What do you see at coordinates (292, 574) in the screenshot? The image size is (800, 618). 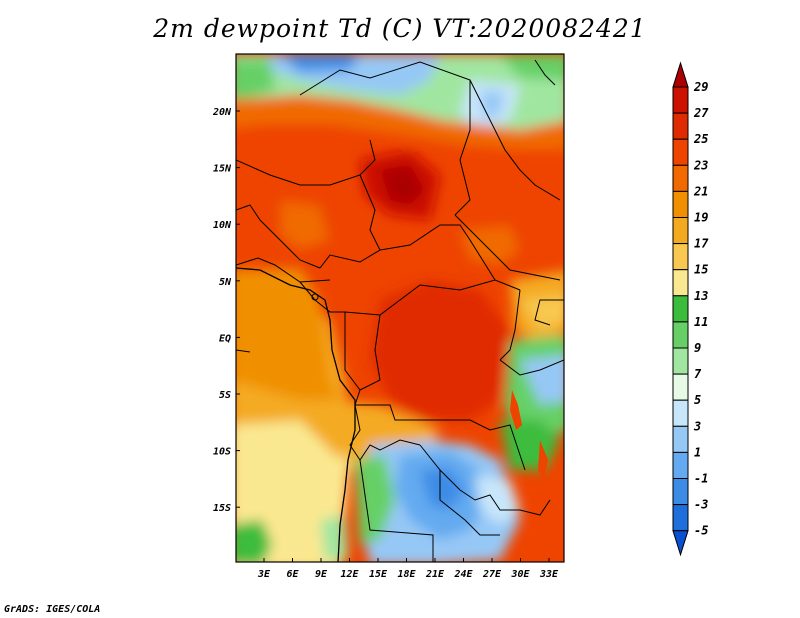 I see `lon-label: 6E` at bounding box center [292, 574].